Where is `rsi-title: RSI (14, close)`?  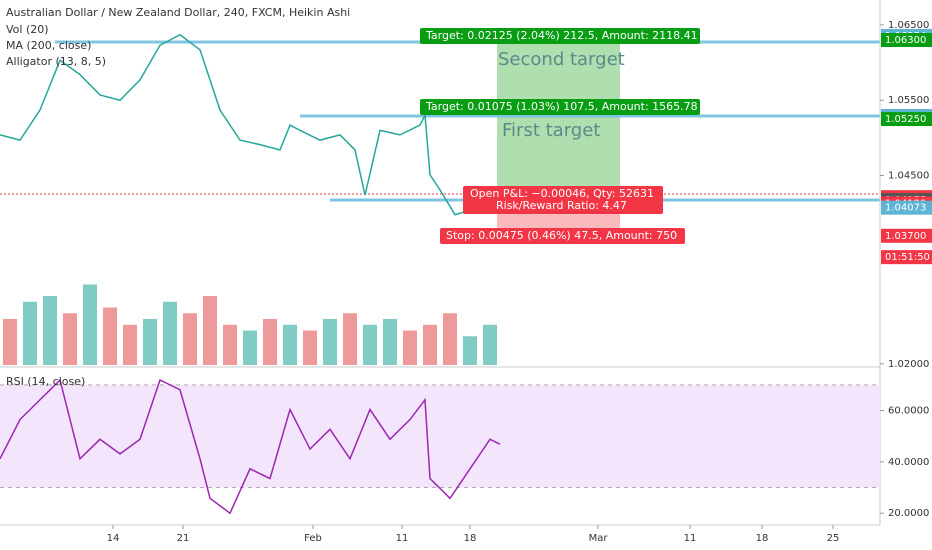
rsi-title: RSI (14, close) is located at coordinates (45, 381).